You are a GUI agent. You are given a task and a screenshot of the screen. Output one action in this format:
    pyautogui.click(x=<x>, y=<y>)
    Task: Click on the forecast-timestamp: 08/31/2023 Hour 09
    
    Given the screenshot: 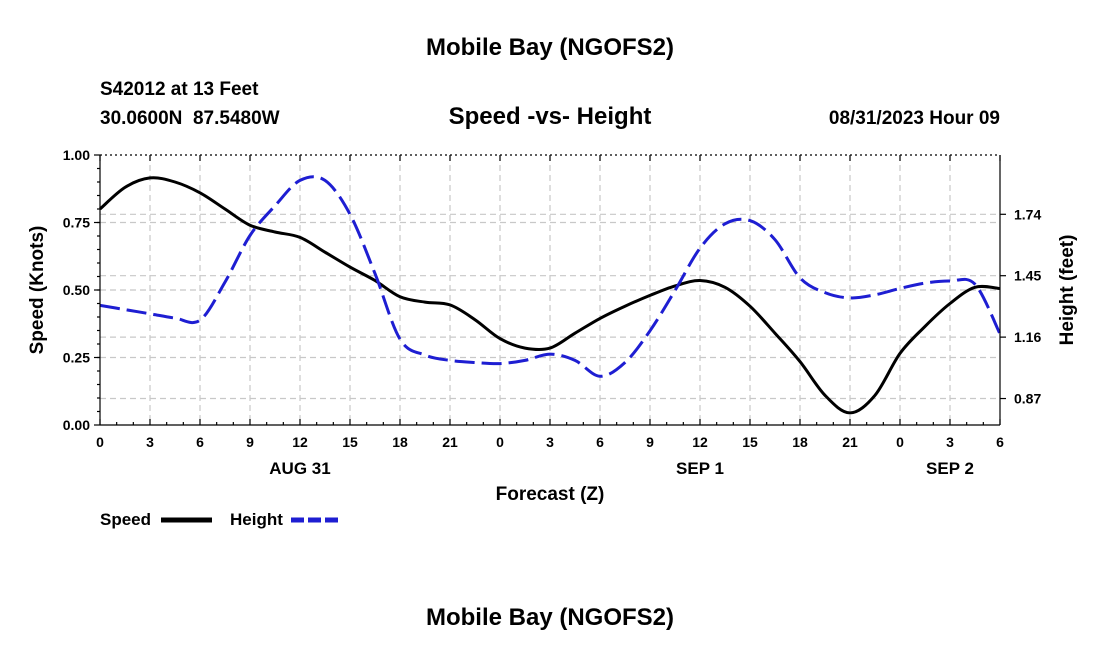 What is the action you would take?
    pyautogui.click(x=914, y=118)
    